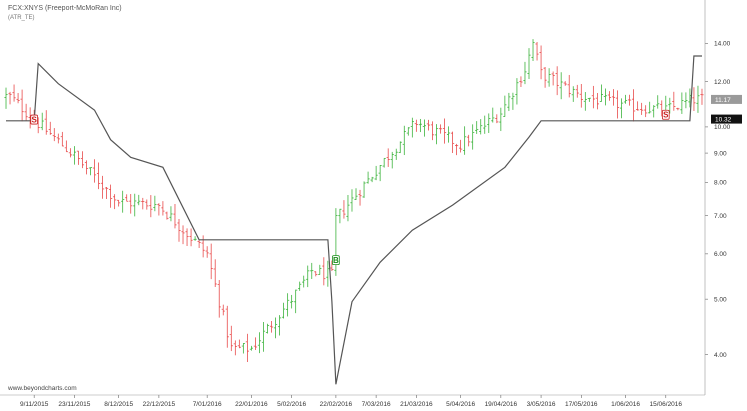 The height and width of the screenshot is (411, 747). I want to click on x-tick-label: 7/01/2016, so click(207, 404).